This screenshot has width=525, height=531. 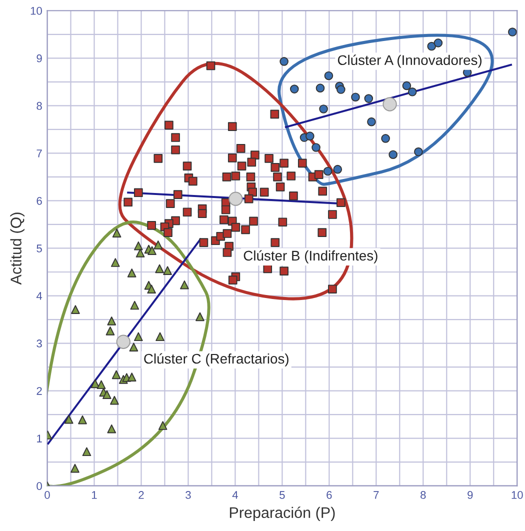 What do you see at coordinates (94, 495) in the screenshot?
I see `x-tick-label: 1` at bounding box center [94, 495].